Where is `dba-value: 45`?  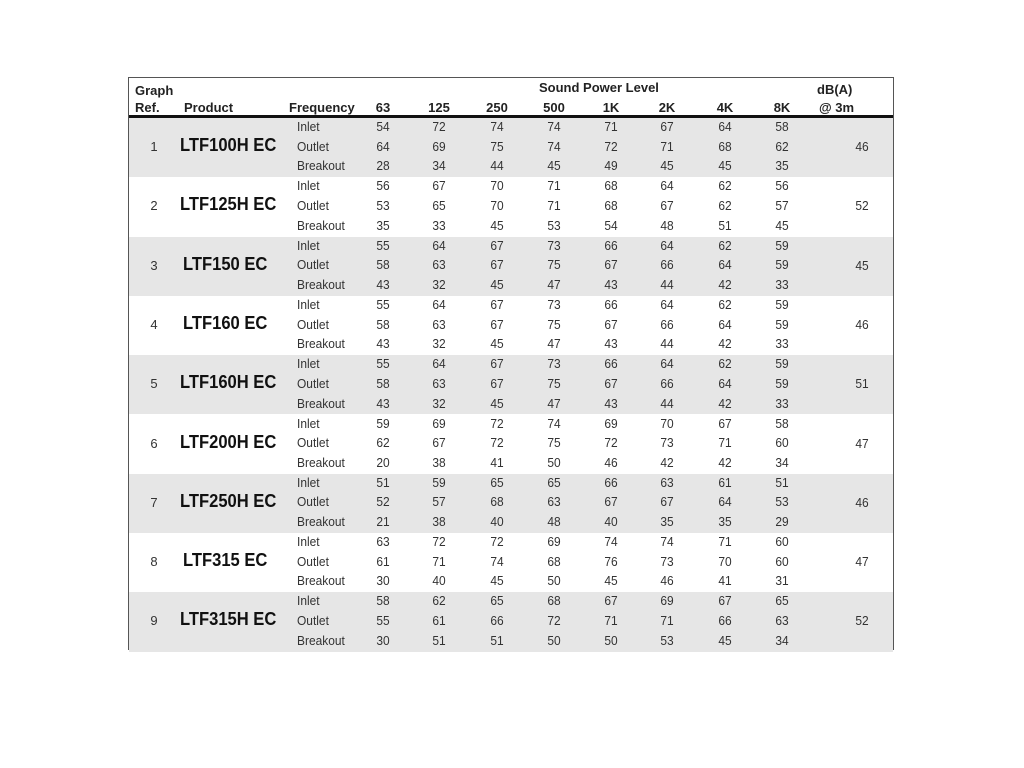
dba-value: 45 is located at coordinates (862, 265).